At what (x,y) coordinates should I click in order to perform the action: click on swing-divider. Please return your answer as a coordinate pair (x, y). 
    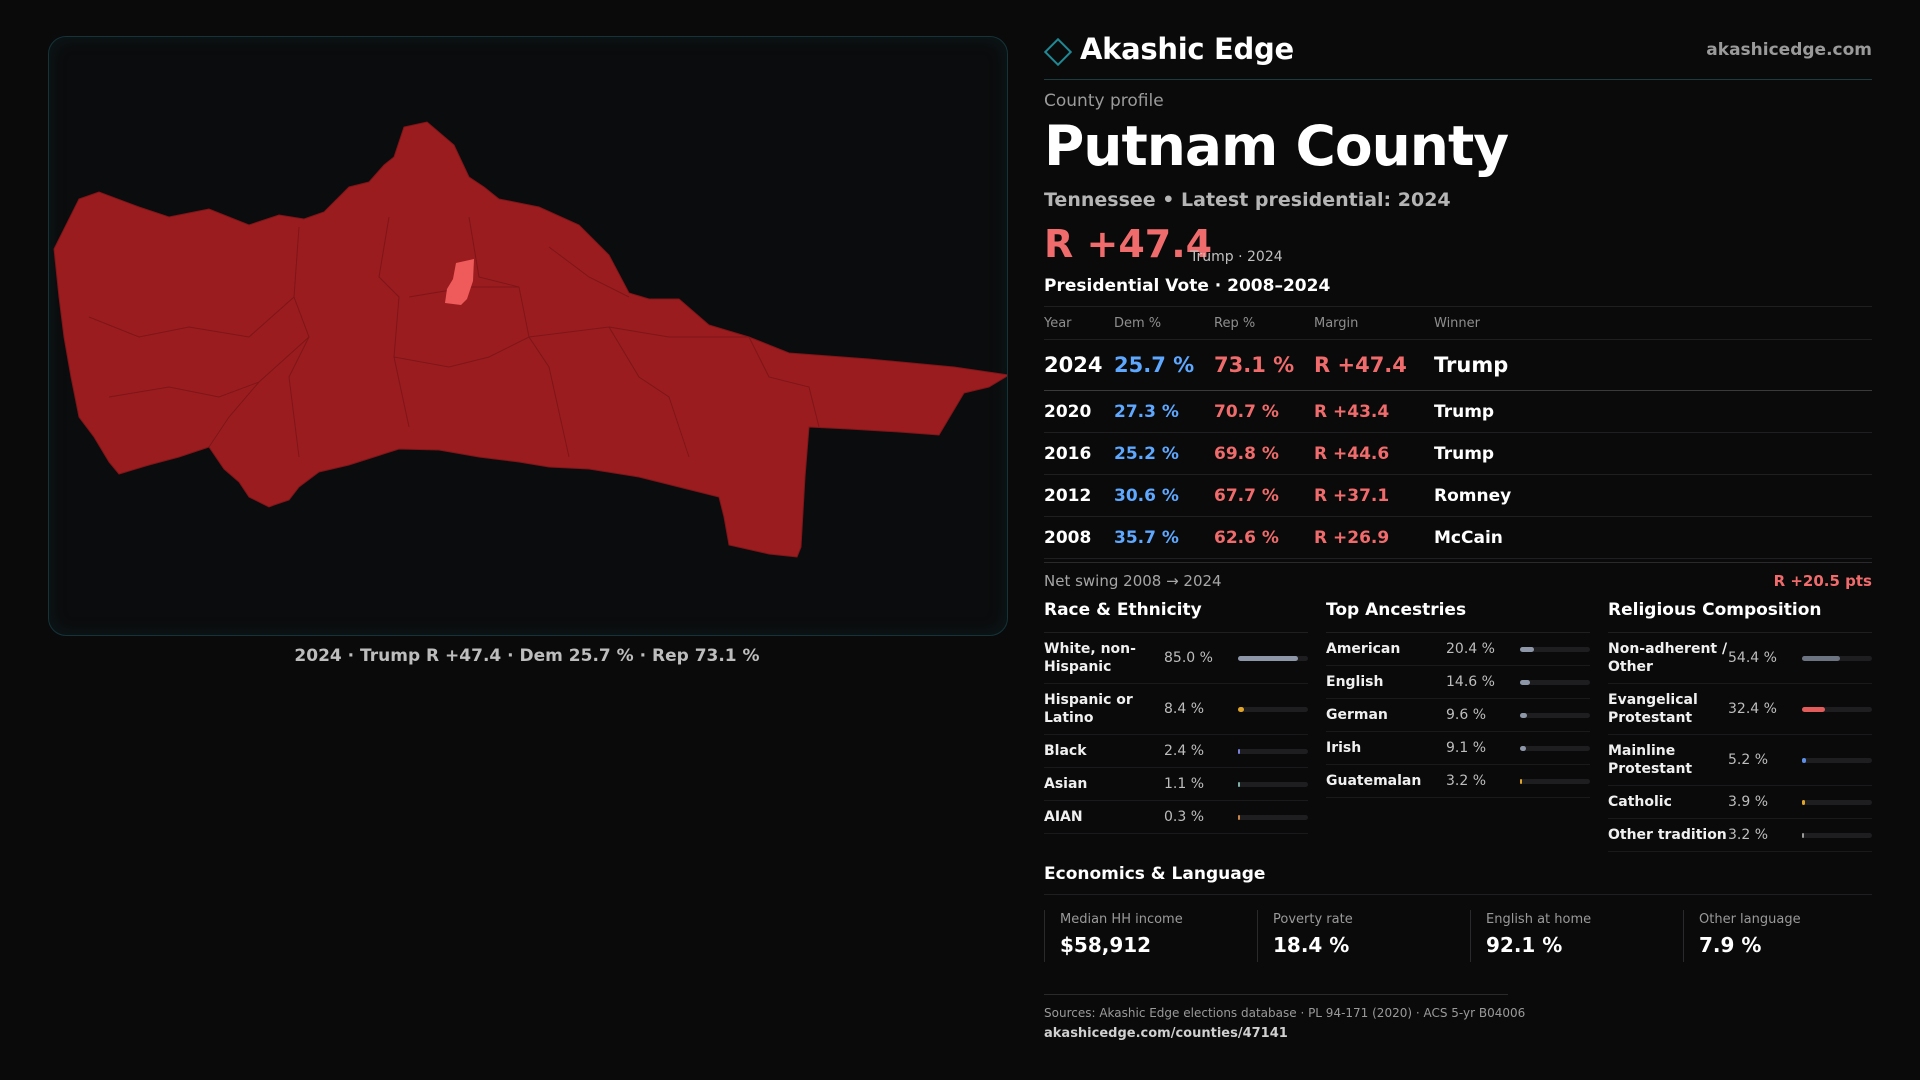
    Looking at the image, I should click on (1458, 562).